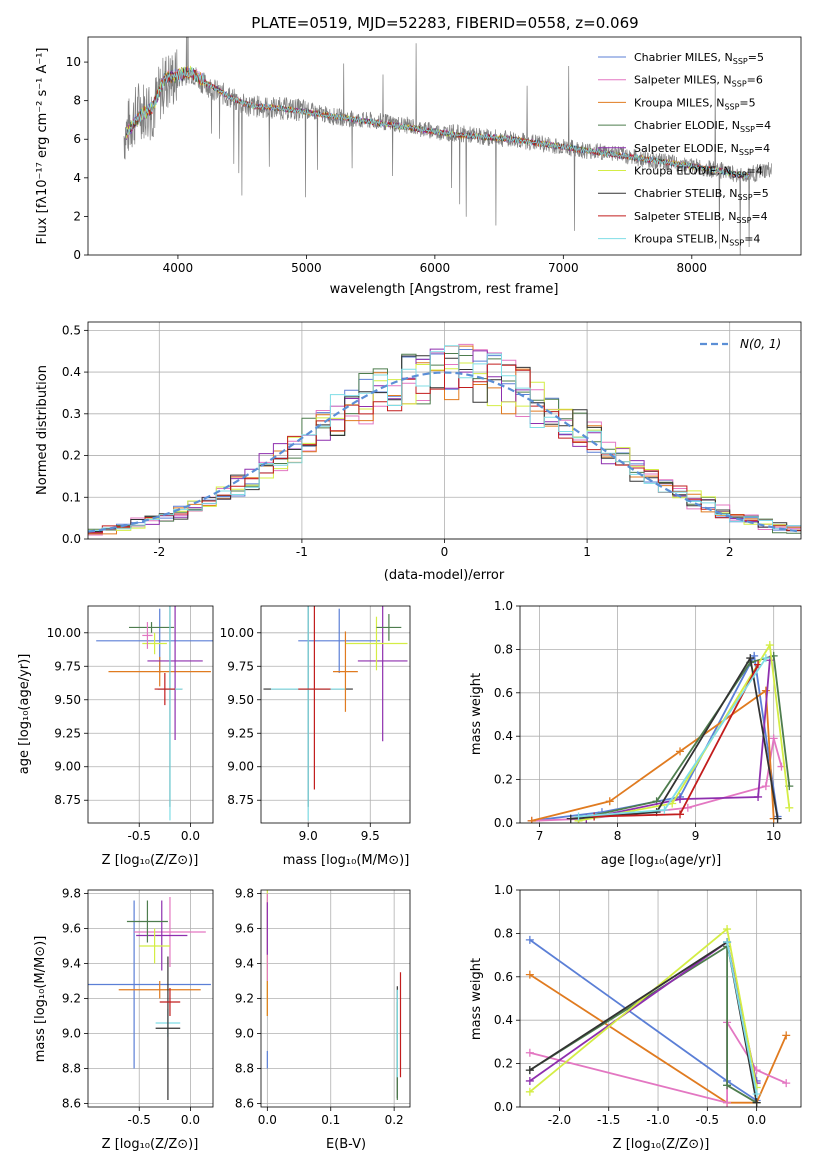  I want to click on y-tick-label: 10.00, so click(64, 633).